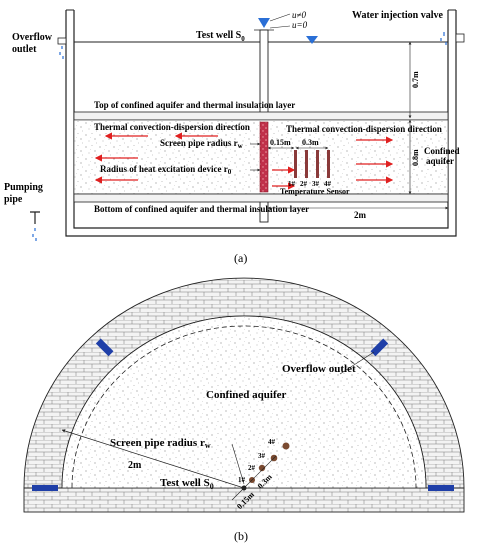 The image size is (484, 550). Describe the element at coordinates (299, 15) in the screenshot. I see `u-ne-label: u≠0` at that location.